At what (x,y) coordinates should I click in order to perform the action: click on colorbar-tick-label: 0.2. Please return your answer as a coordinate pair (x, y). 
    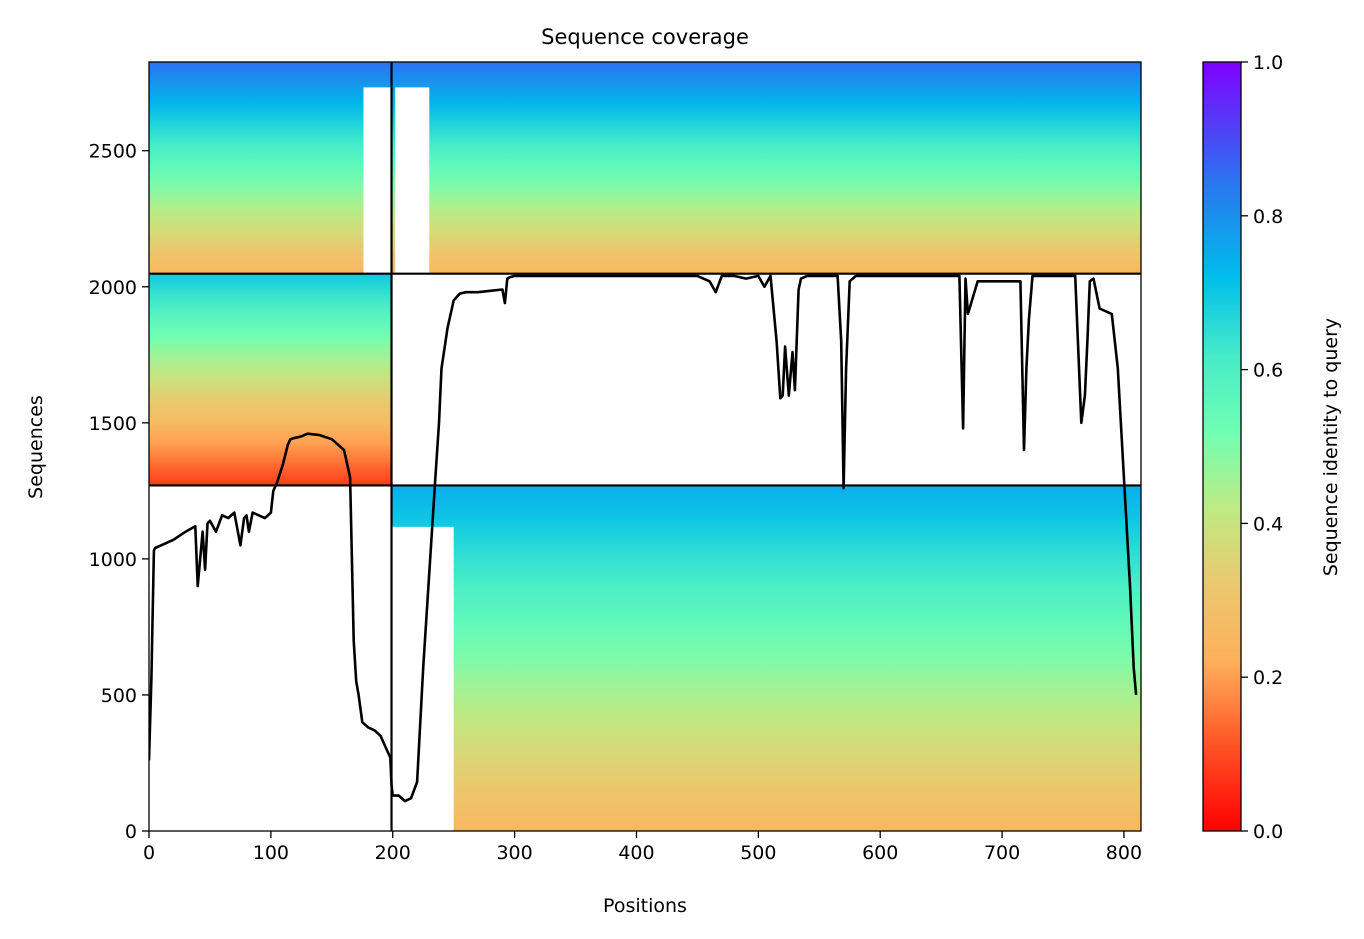
    Looking at the image, I should click on (1268, 678).